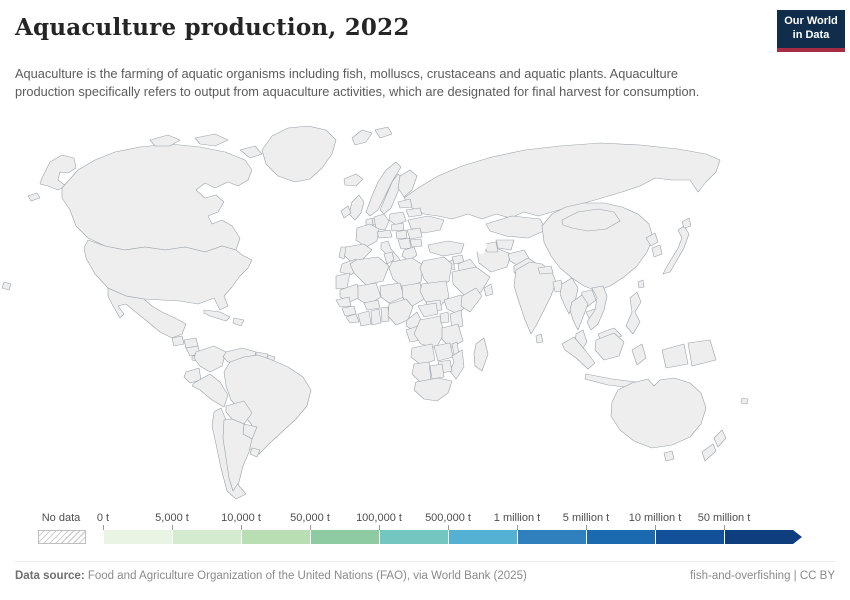 This screenshot has width=850, height=600. I want to click on country-hispaniola, so click(238, 322).